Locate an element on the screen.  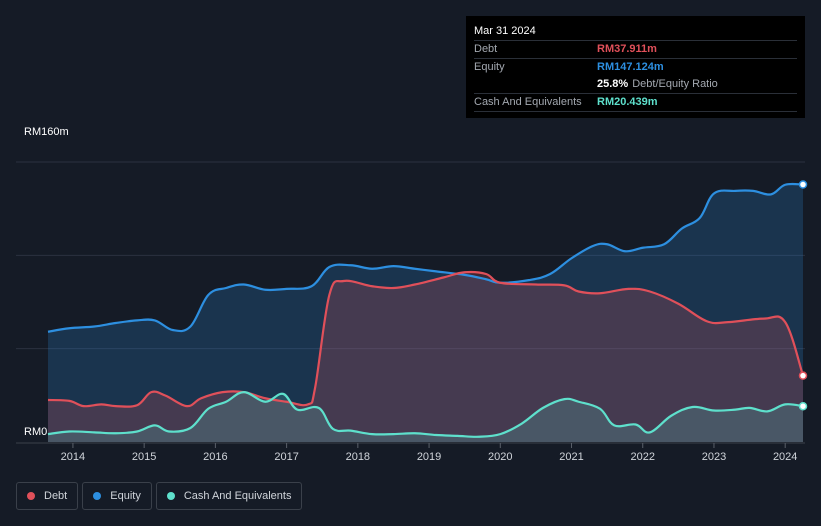
tooltip-row-ratio: 25.8% Debt/Equity Ratio is located at coordinates (635, 84).